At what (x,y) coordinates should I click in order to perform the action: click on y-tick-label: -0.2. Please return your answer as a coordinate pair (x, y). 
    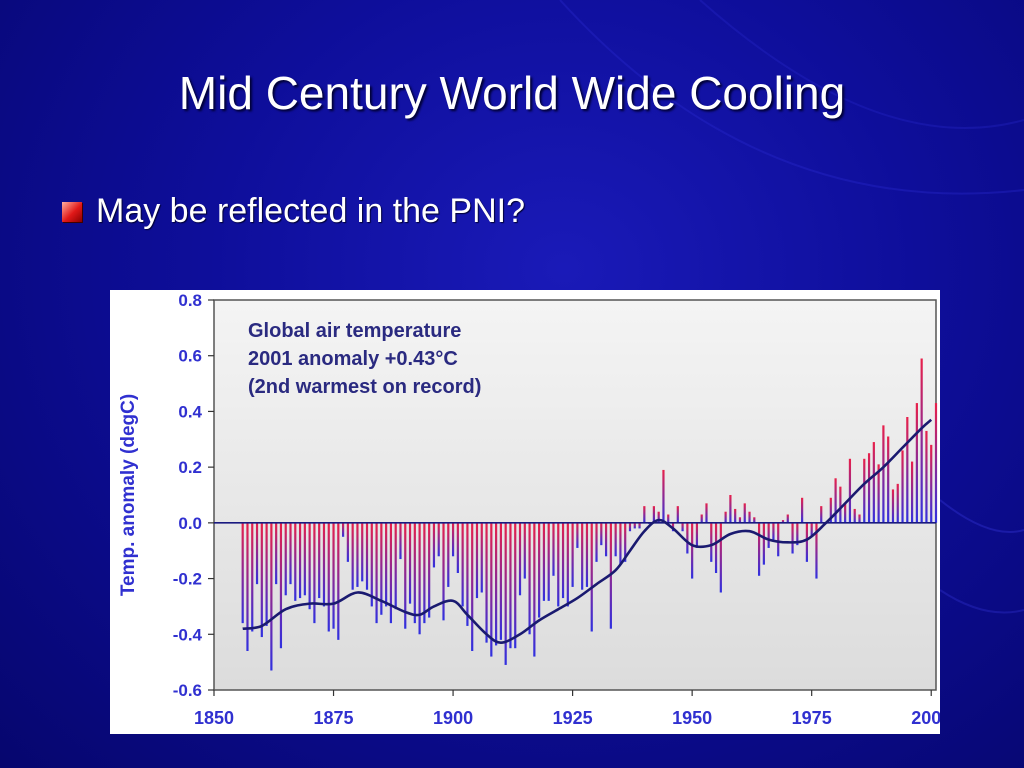
    Looking at the image, I should click on (187, 579).